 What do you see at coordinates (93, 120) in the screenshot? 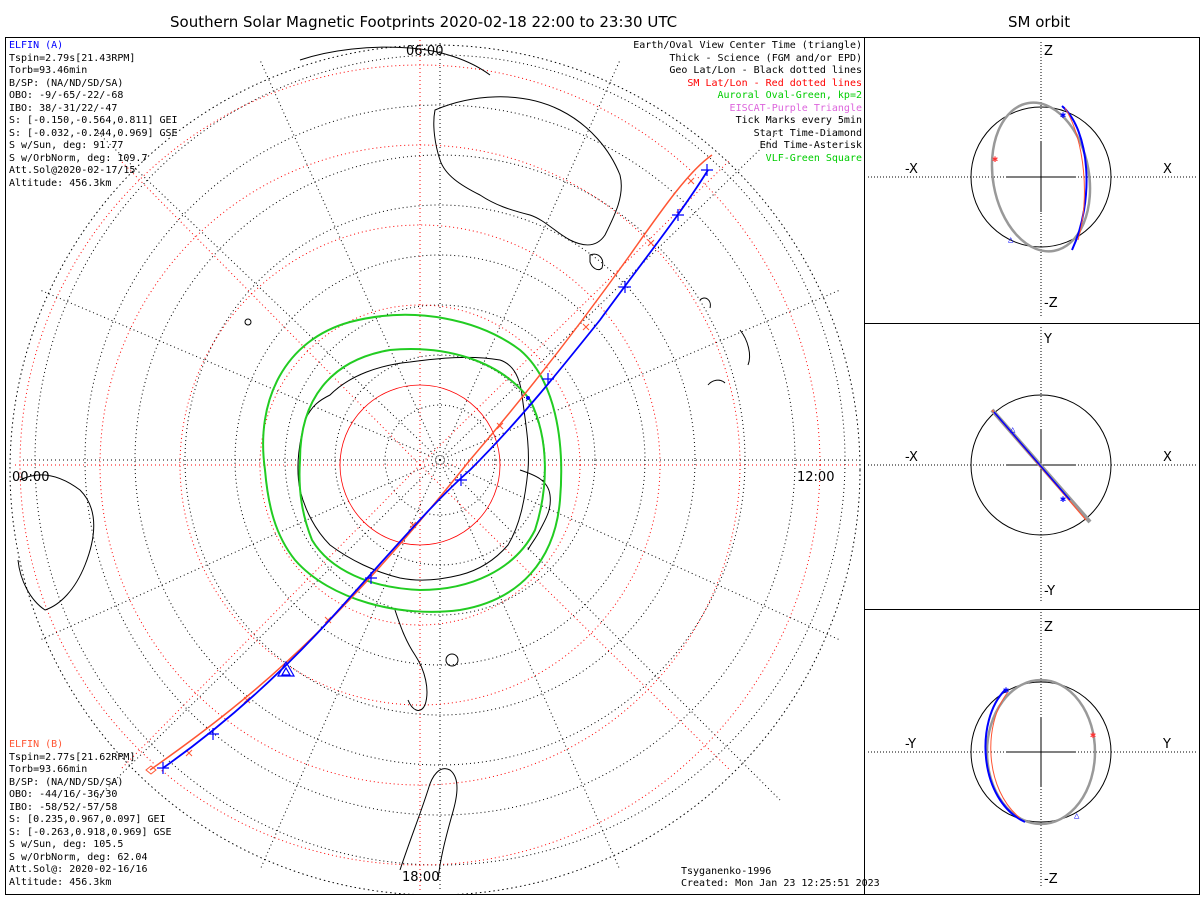
I see `elfin-a-line: S: [-0.150,-0.564,0.811] GEI` at bounding box center [93, 120].